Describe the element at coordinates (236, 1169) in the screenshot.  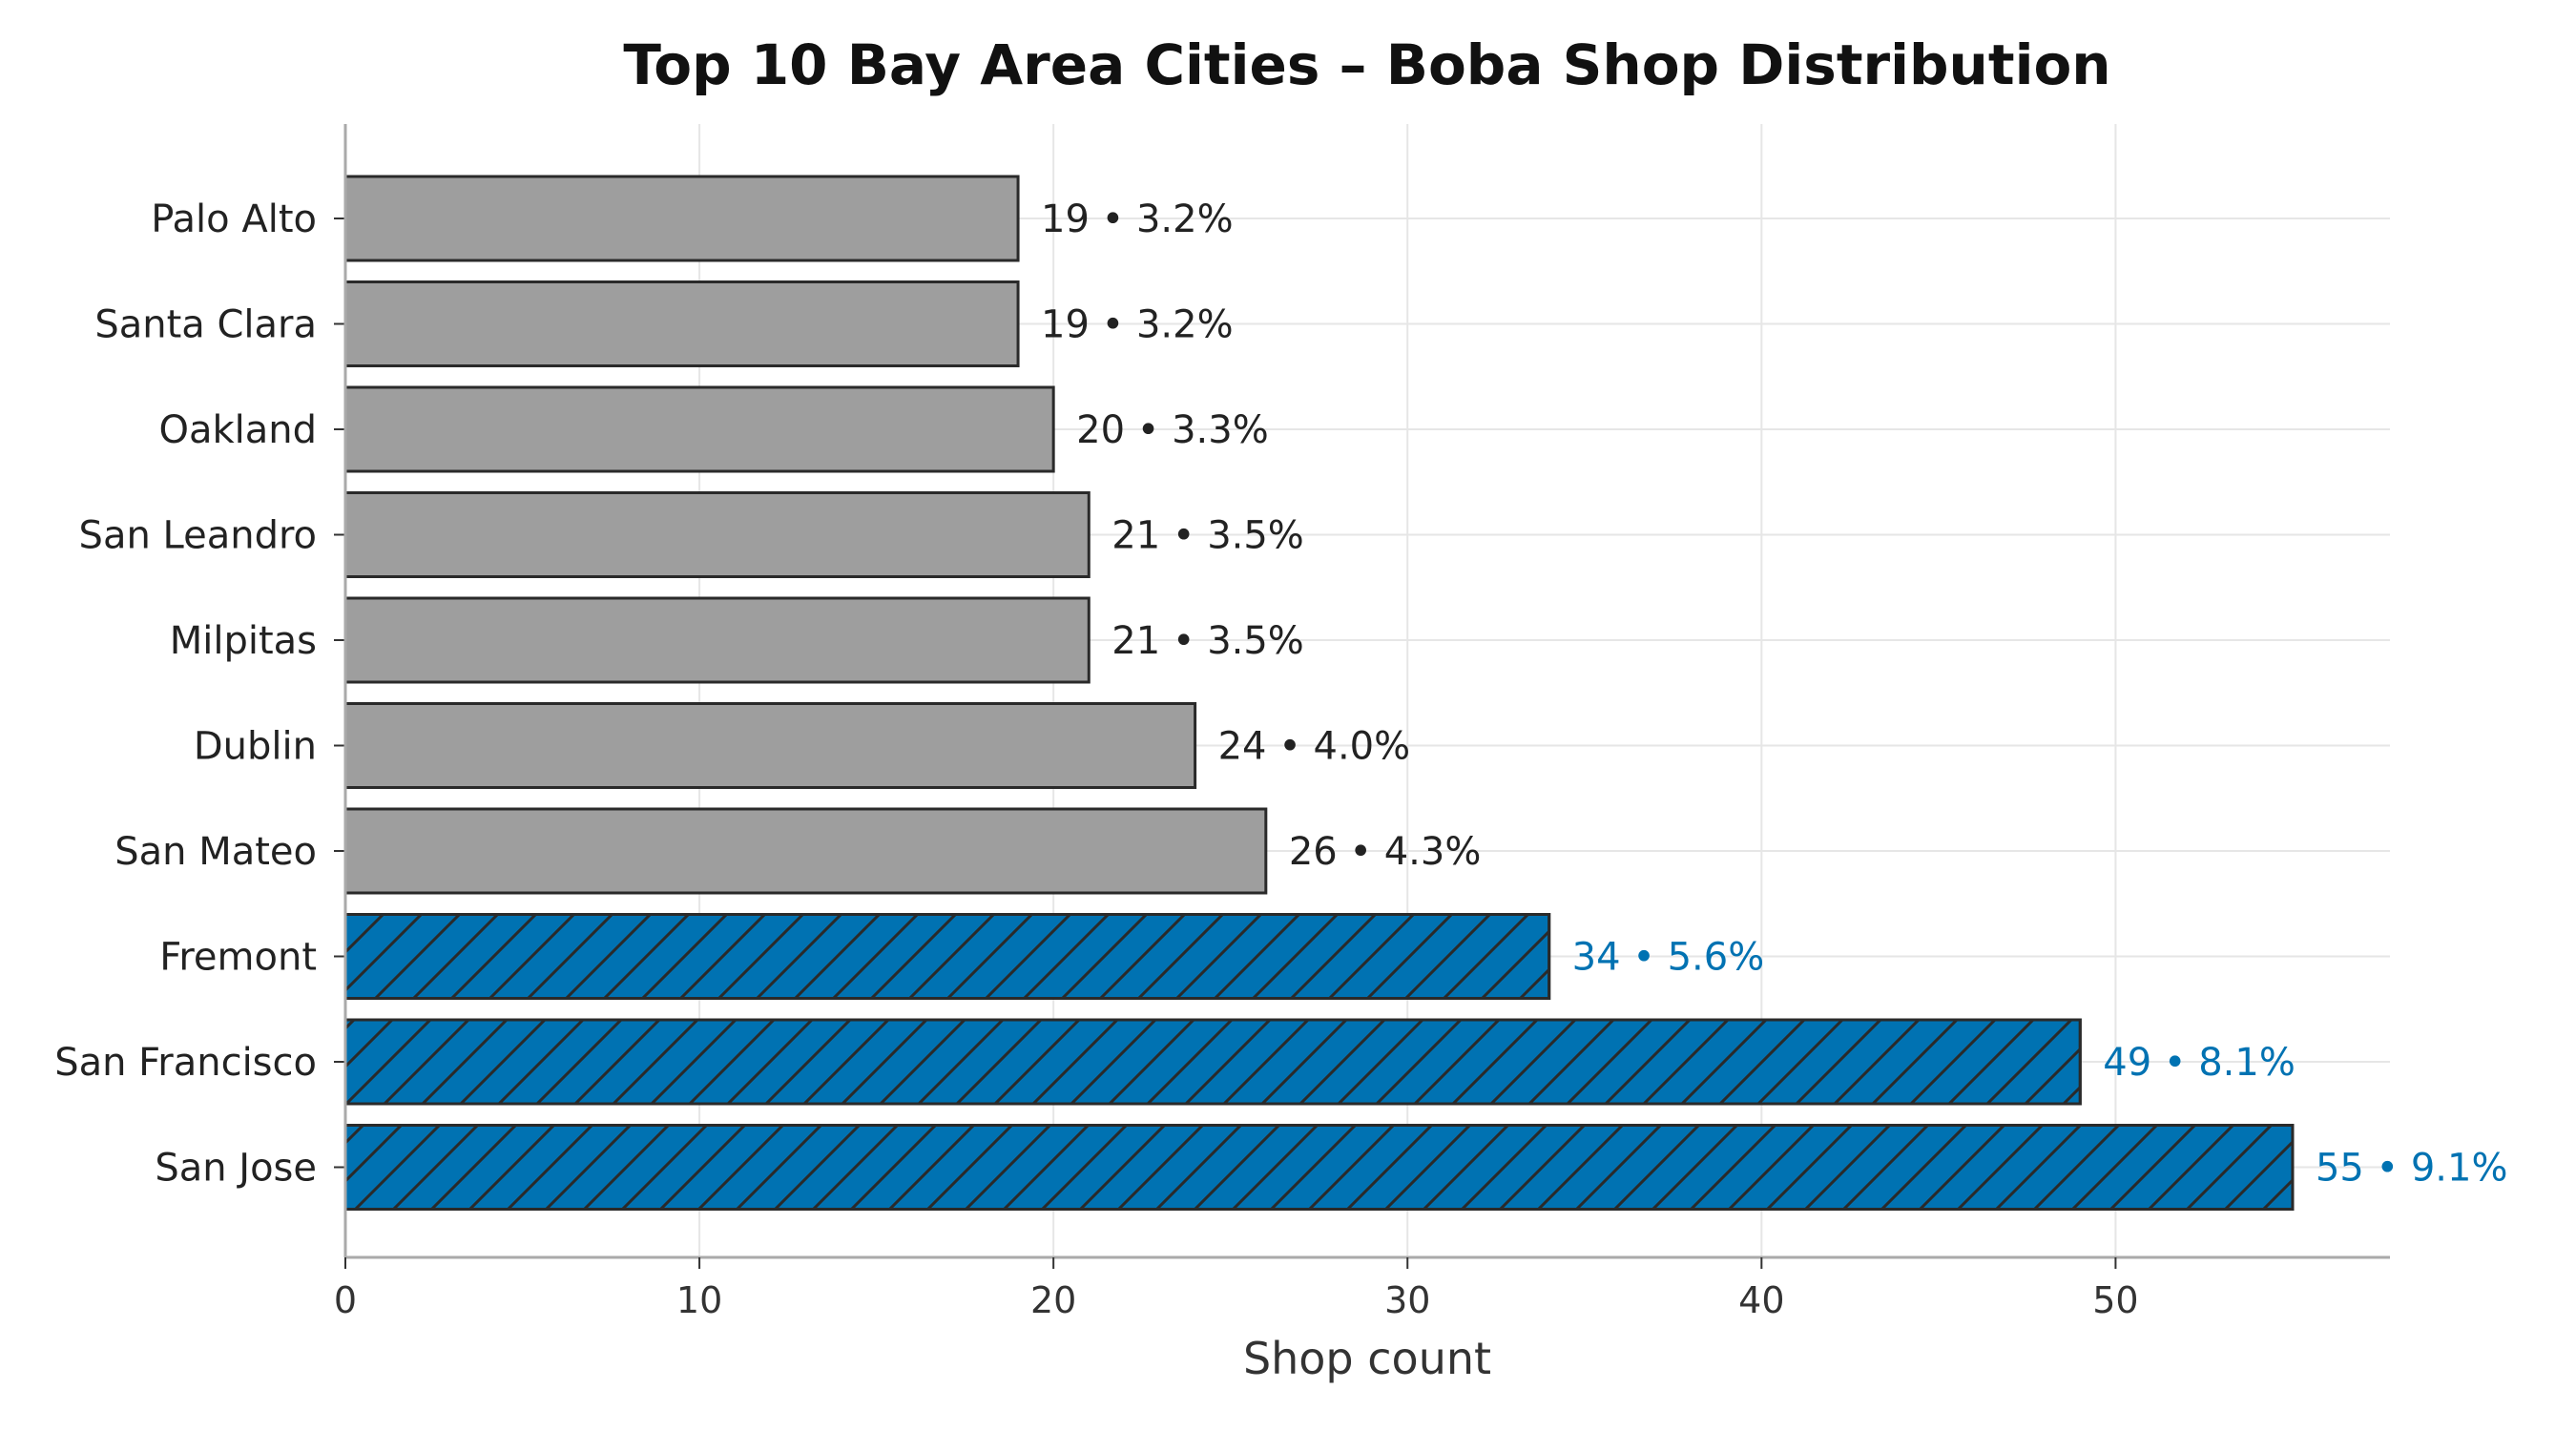
I see `category-label: San Jose` at that location.